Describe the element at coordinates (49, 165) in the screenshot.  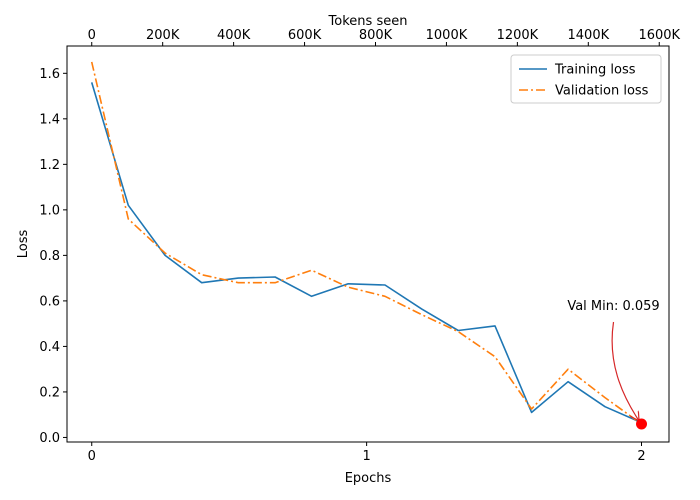
I see `y-tick-label: 1.2` at that location.